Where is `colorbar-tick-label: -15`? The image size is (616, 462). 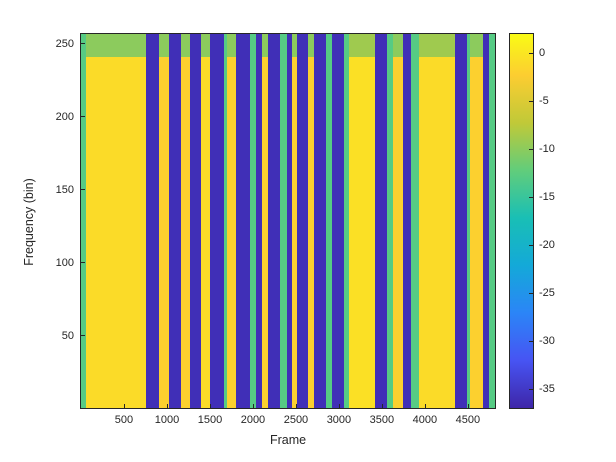
colorbar-tick-label: -15 is located at coordinates (547, 197).